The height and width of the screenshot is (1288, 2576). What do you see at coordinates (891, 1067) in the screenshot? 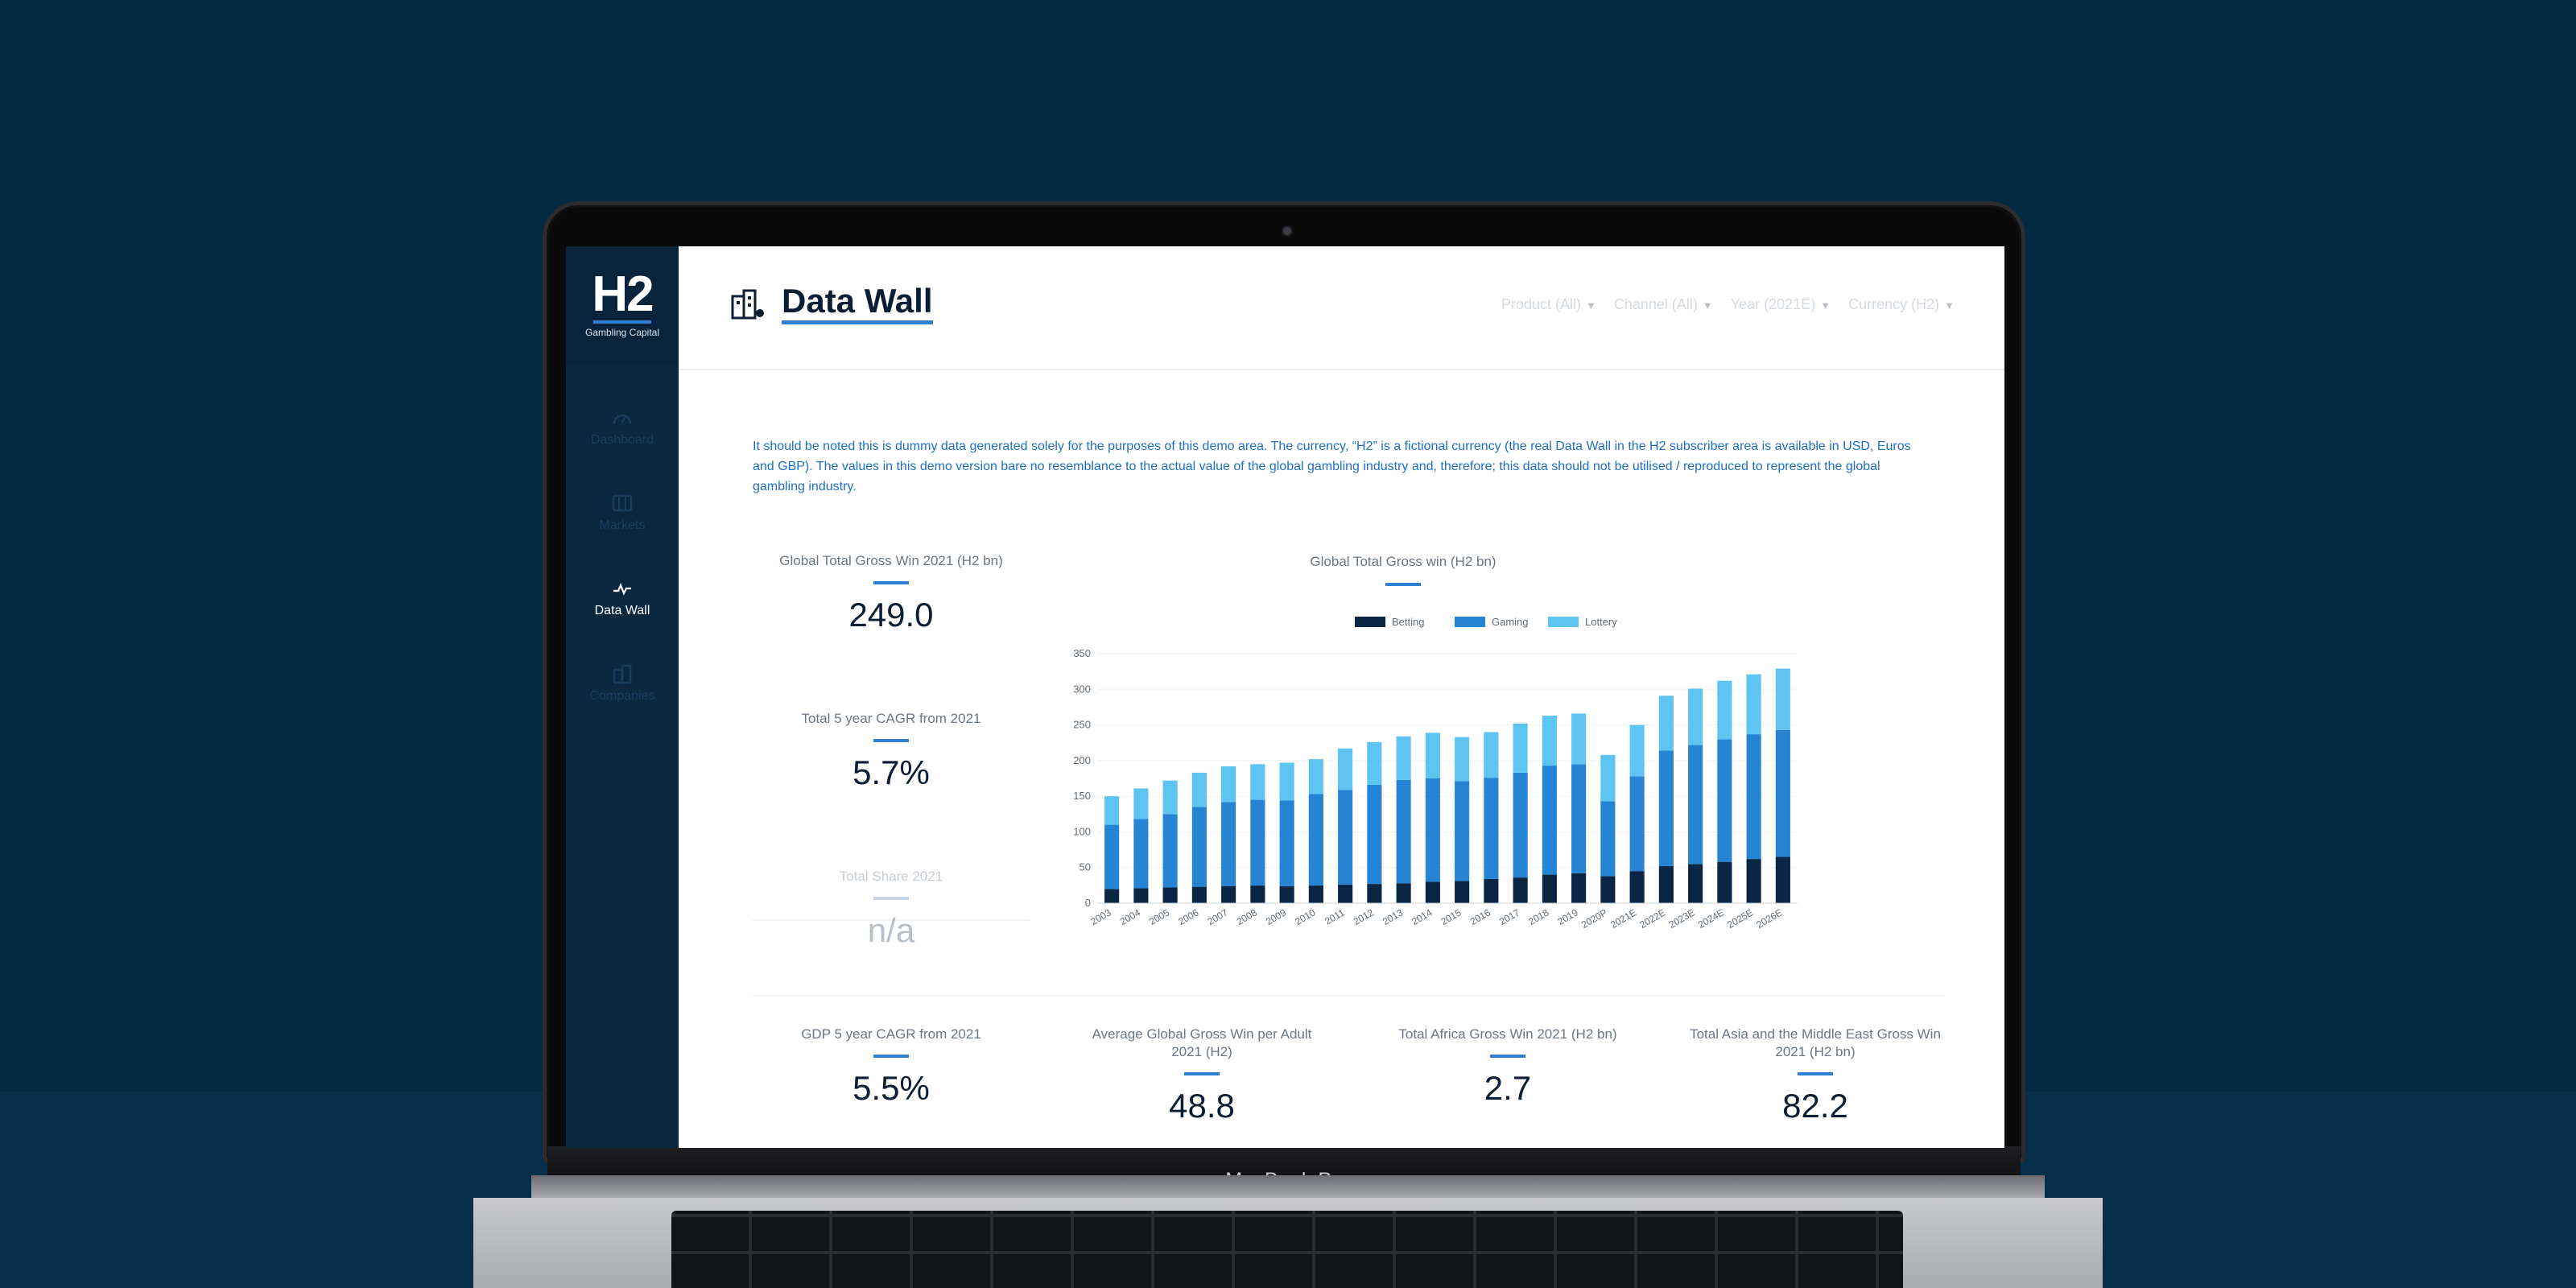
I see `kpi-gdp-cagr: GDP 5 year CAGR from 2021 5.5%` at bounding box center [891, 1067].